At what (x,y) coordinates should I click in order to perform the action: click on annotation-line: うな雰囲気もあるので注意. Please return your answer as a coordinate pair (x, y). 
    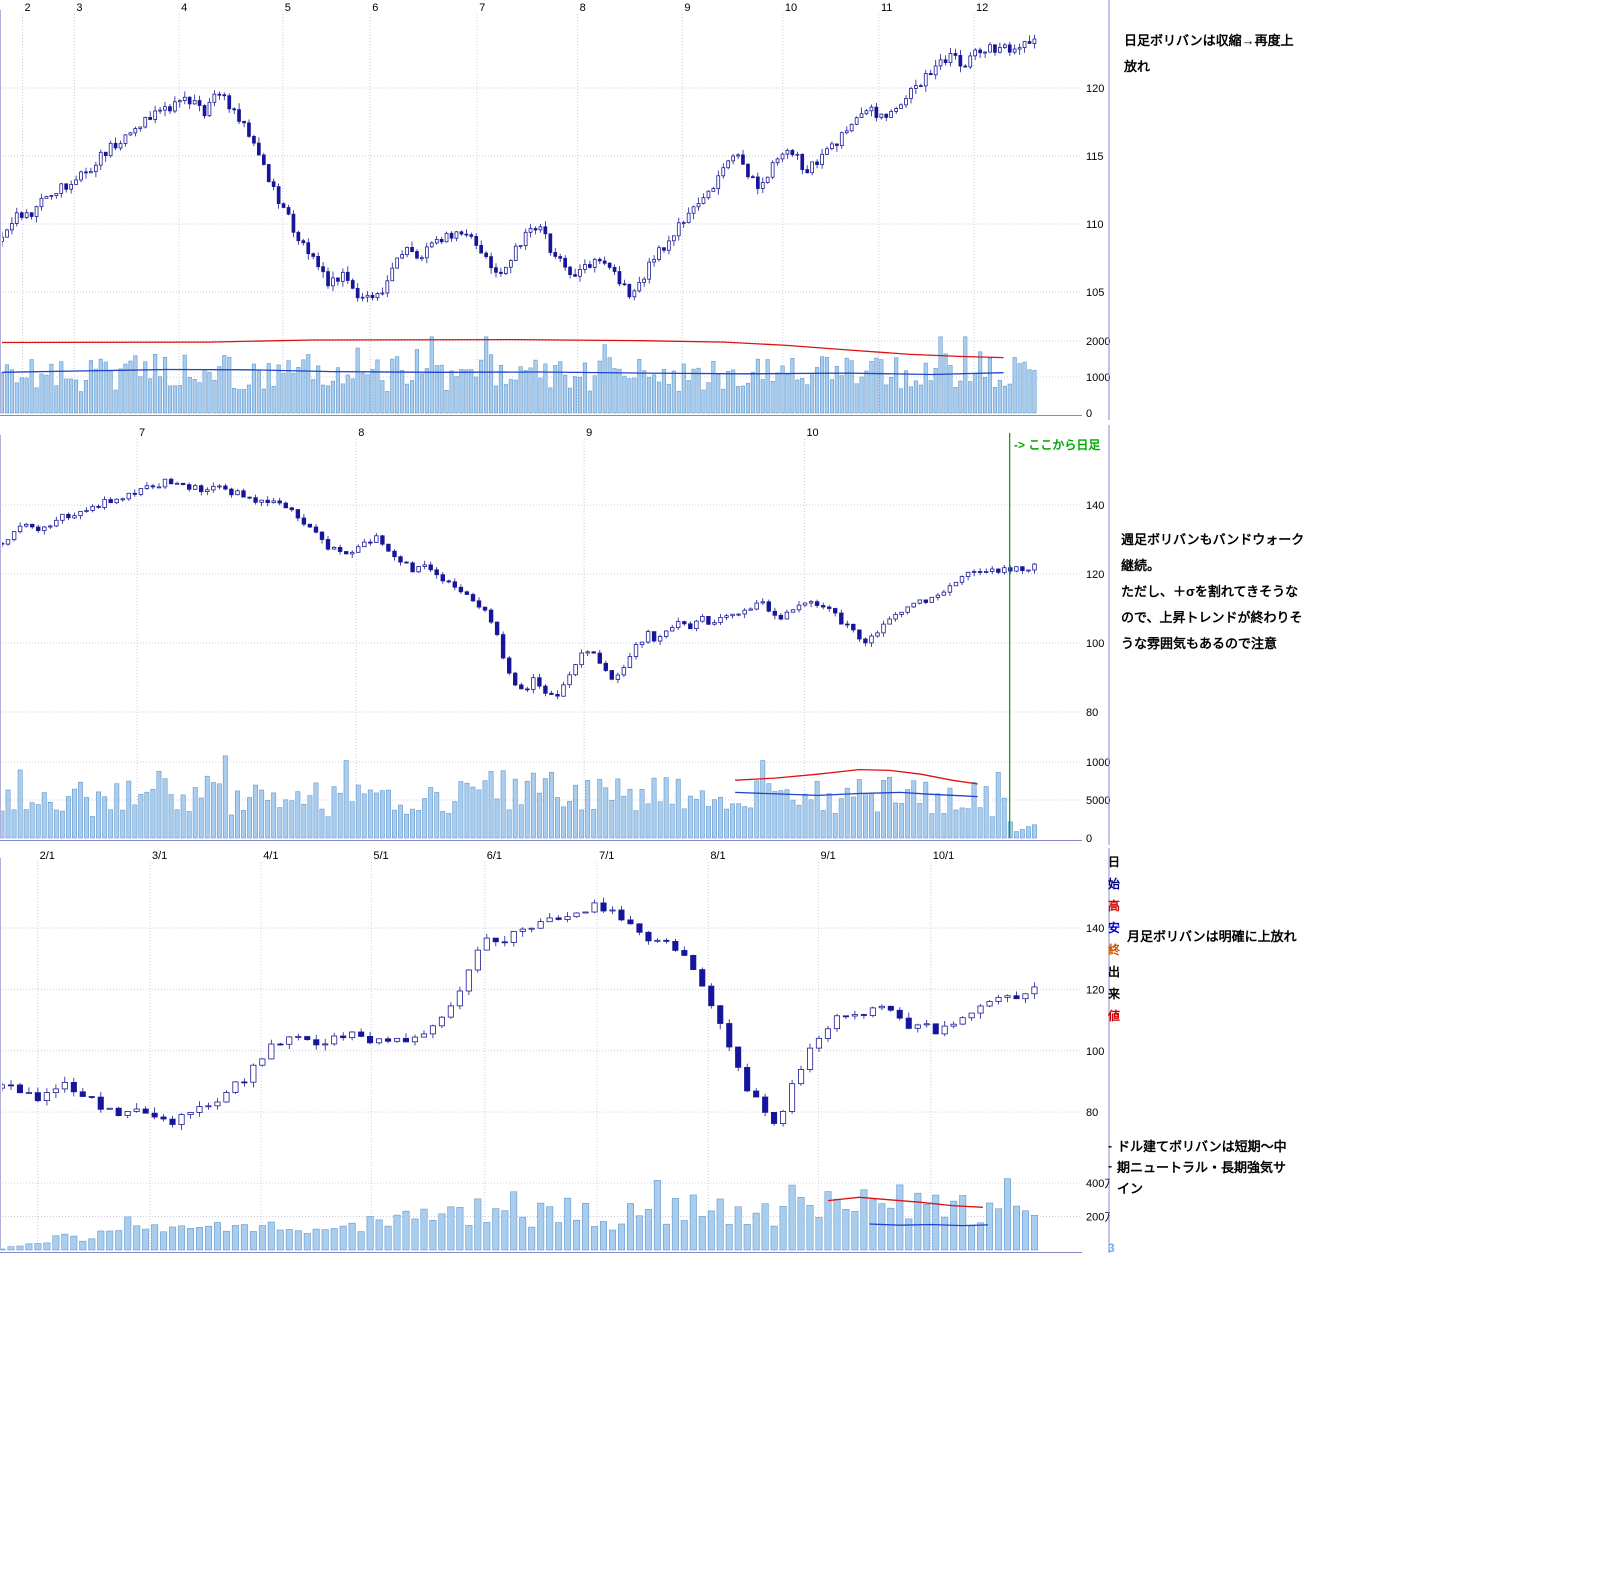
    Looking at the image, I should click on (1199, 643).